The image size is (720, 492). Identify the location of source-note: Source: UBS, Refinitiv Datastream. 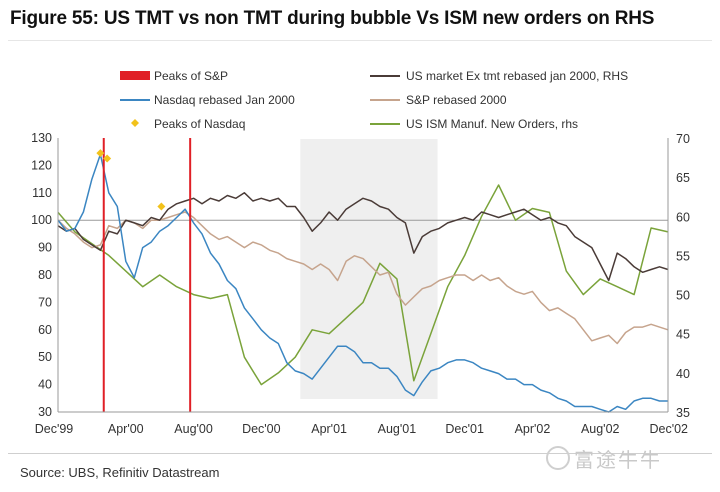
(120, 472).